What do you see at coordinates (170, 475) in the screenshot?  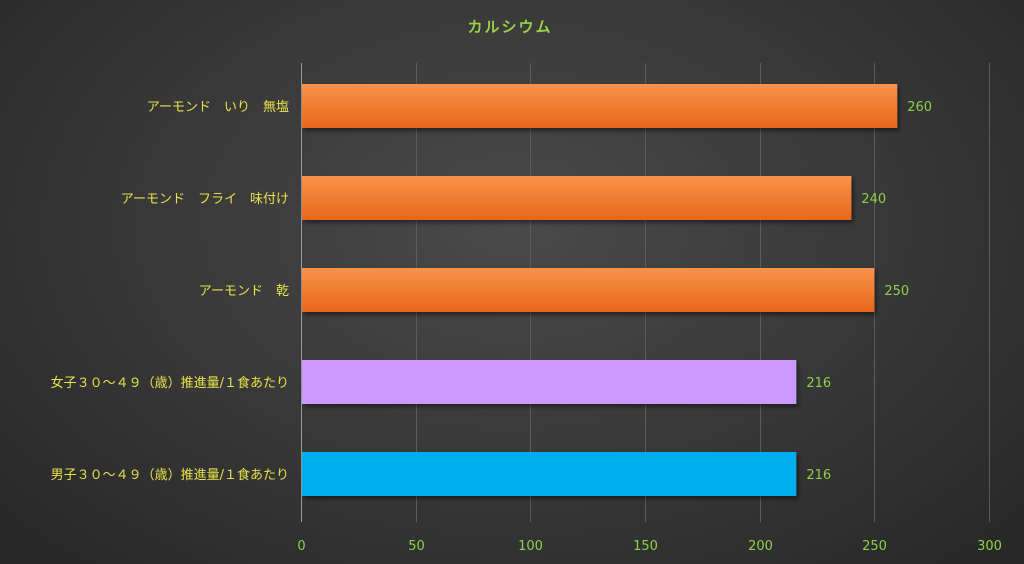 I see `category-label: 男子３０～４９（歳）推進量/１食あたり` at bounding box center [170, 475].